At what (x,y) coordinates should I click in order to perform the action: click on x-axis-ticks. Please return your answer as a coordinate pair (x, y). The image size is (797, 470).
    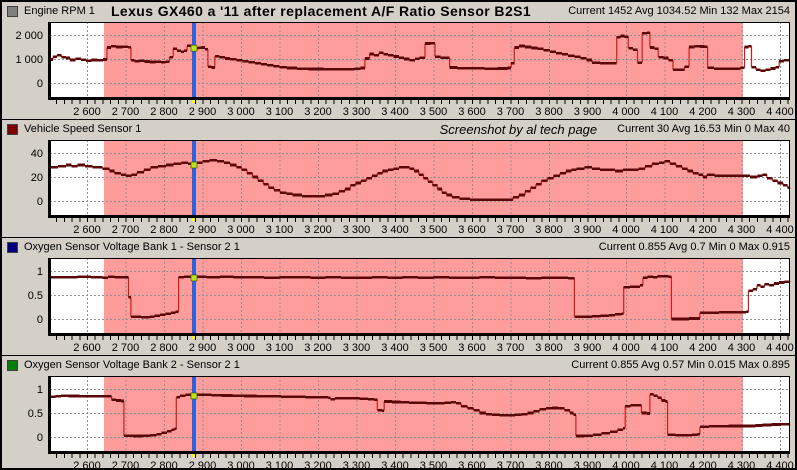
    Looking at the image, I should click on (422, 102).